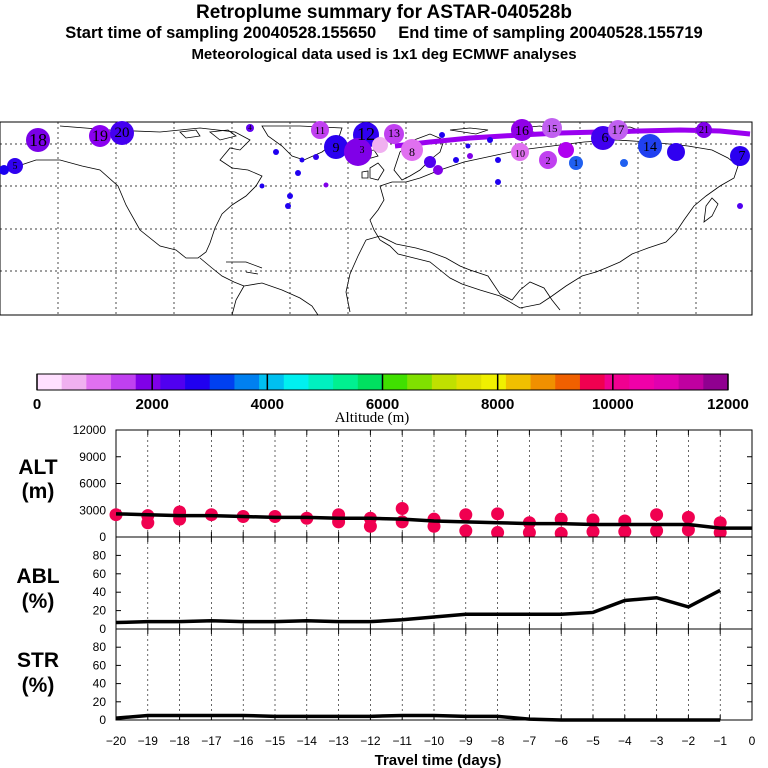  What do you see at coordinates (438, 760) in the screenshot?
I see `x-axis-label: Travel time (days)` at bounding box center [438, 760].